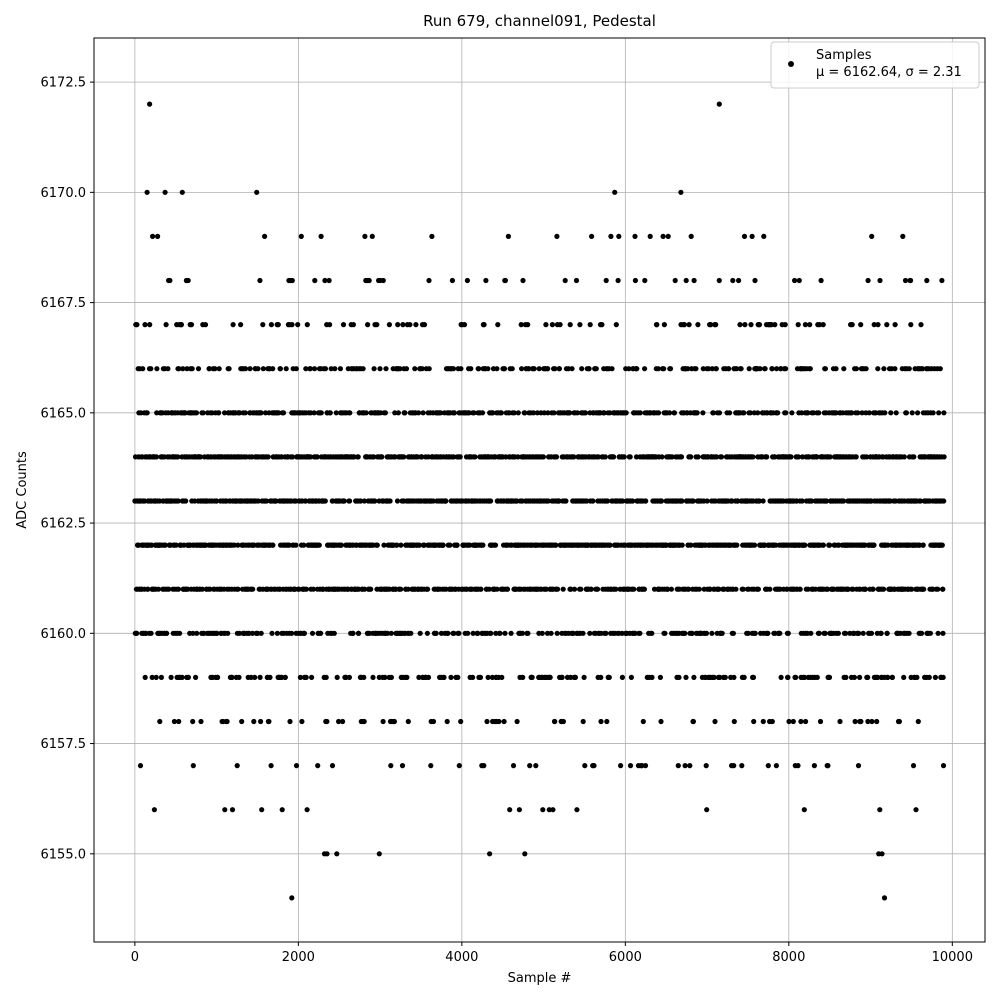  What do you see at coordinates (64, 524) in the screenshot?
I see `y-tick-label: 6162.5` at bounding box center [64, 524].